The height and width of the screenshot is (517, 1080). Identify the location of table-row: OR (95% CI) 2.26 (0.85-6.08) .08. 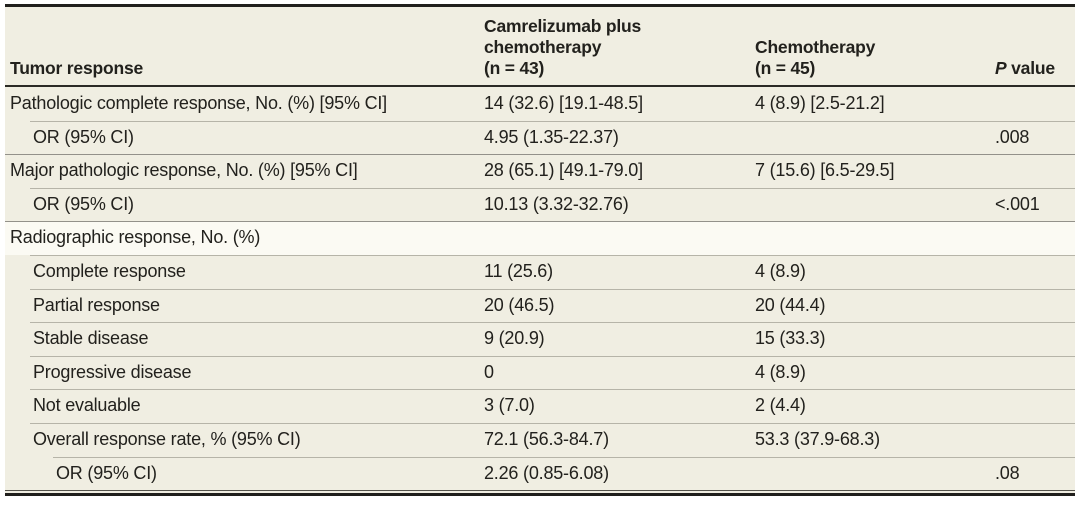
(540, 473).